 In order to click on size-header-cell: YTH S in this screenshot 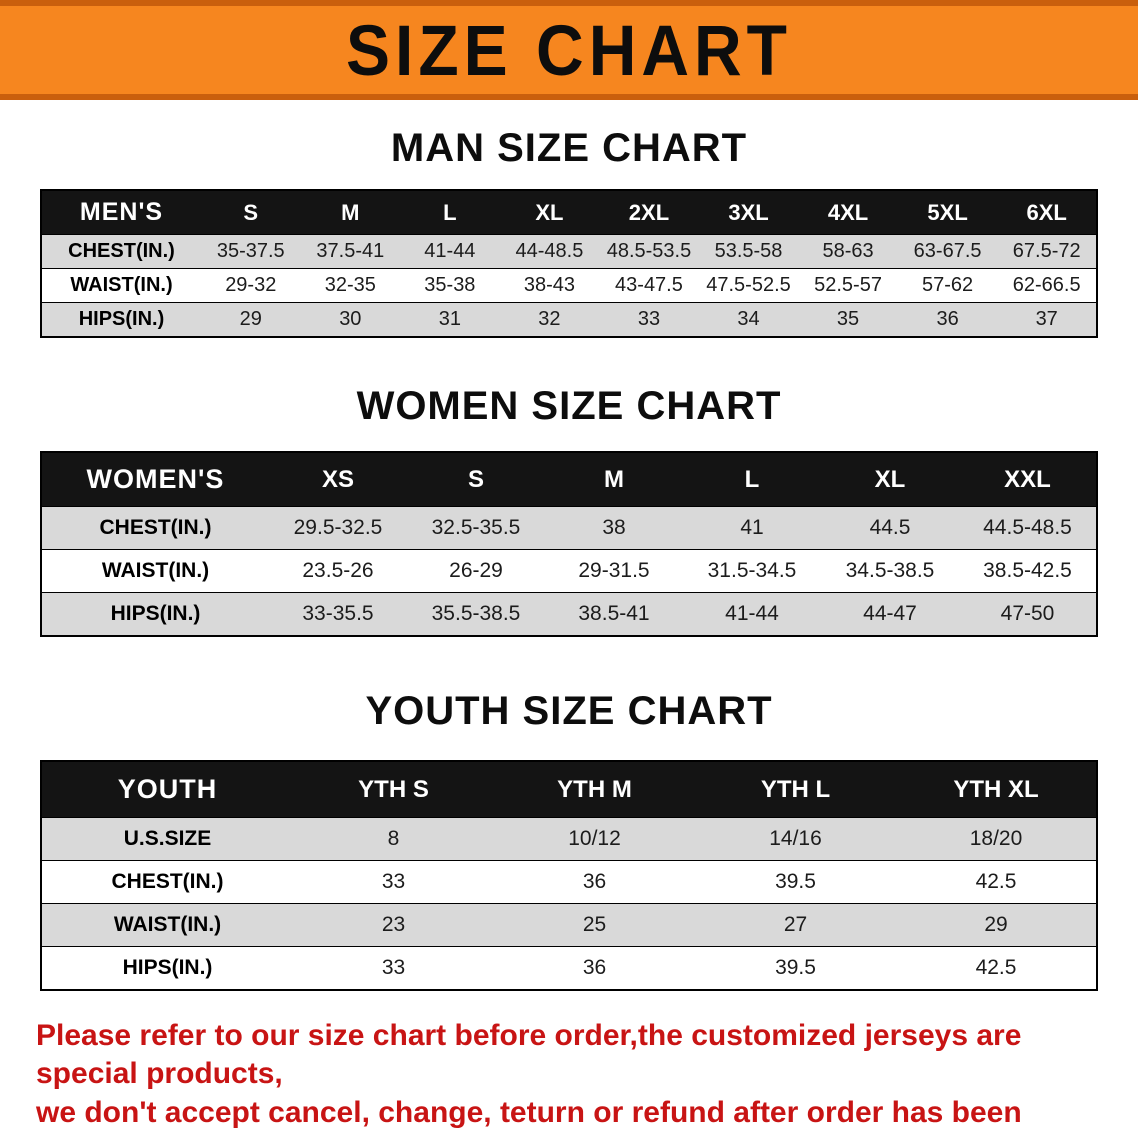, I will do `click(393, 789)`.